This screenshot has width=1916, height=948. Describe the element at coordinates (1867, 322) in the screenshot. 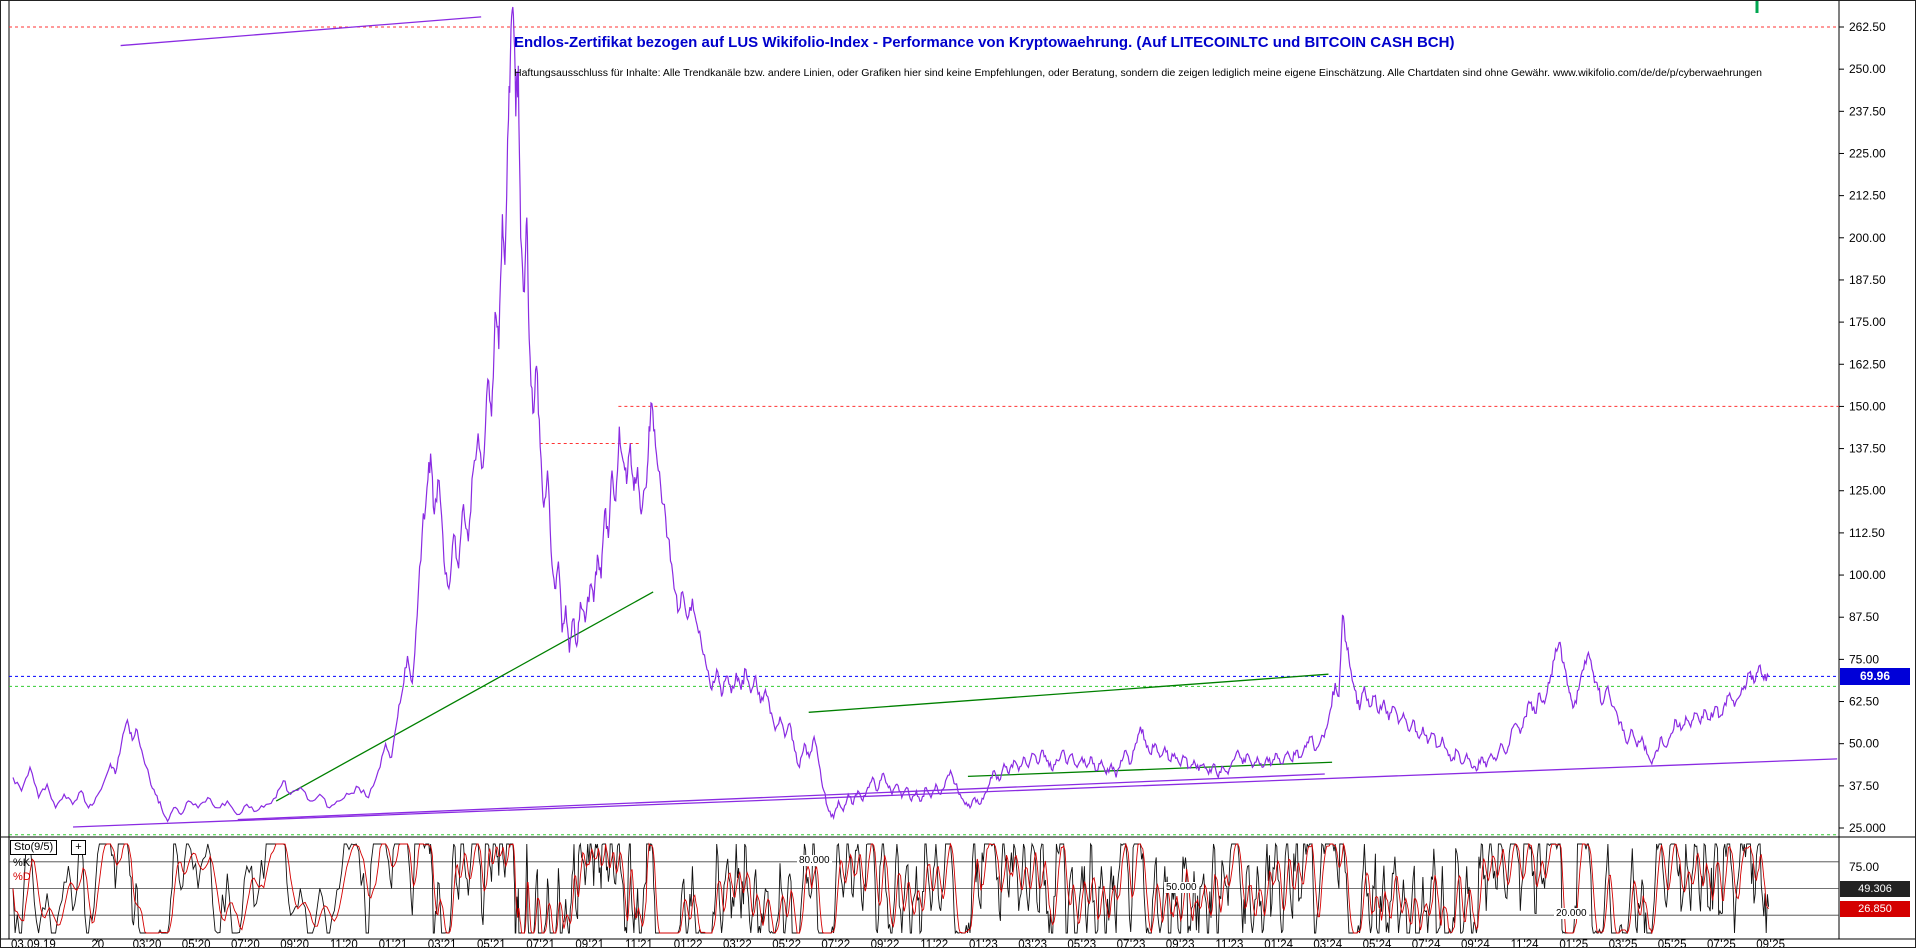

I see `y-axis-label: 175.00` at that location.